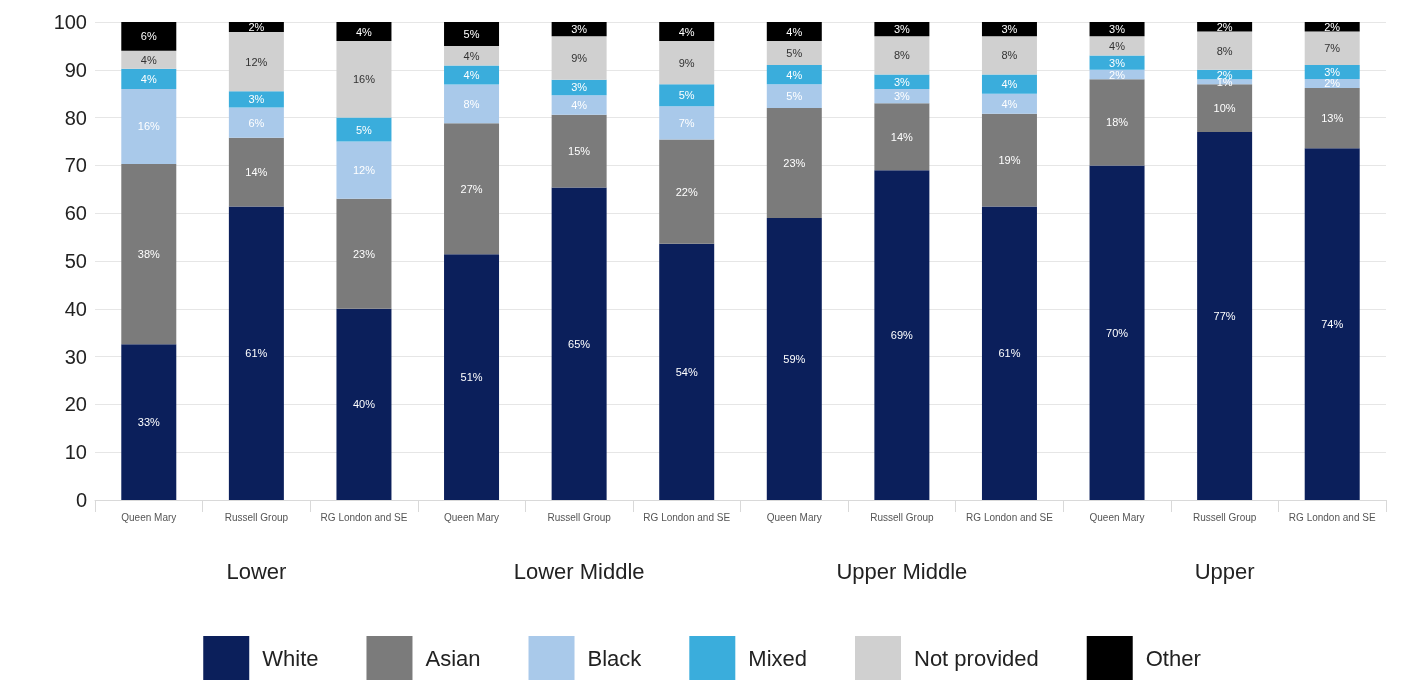 This screenshot has height=687, width=1404. I want to click on legend-label: Other, so click(1173, 658).